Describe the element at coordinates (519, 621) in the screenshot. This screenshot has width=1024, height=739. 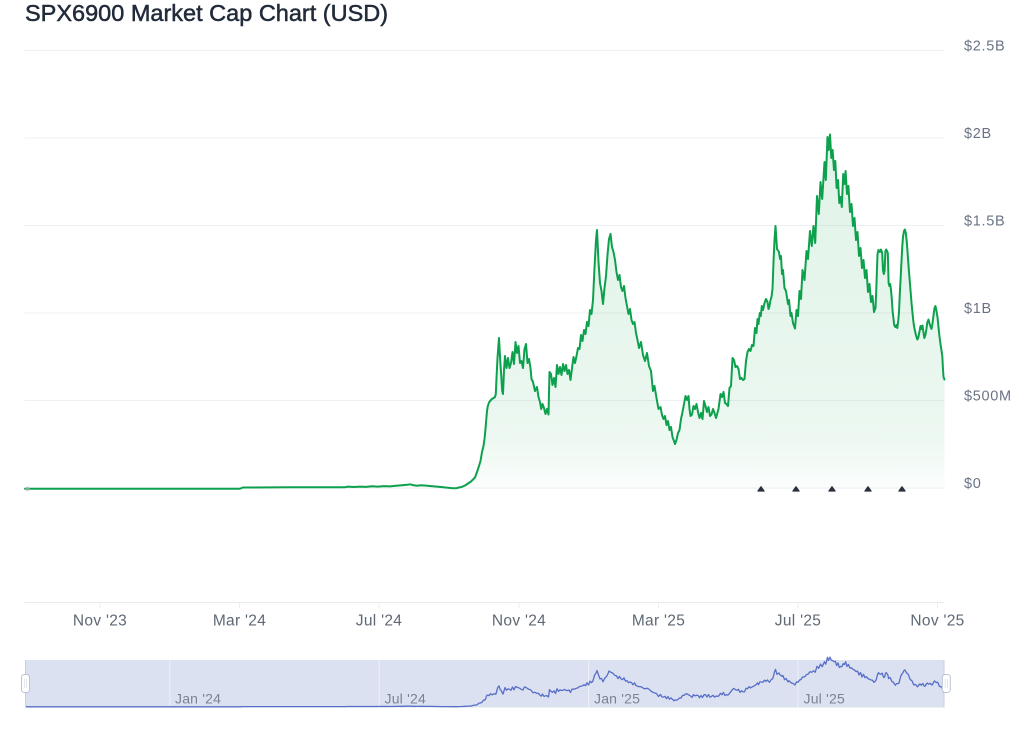
I see `svg-text: Nov '24` at that location.